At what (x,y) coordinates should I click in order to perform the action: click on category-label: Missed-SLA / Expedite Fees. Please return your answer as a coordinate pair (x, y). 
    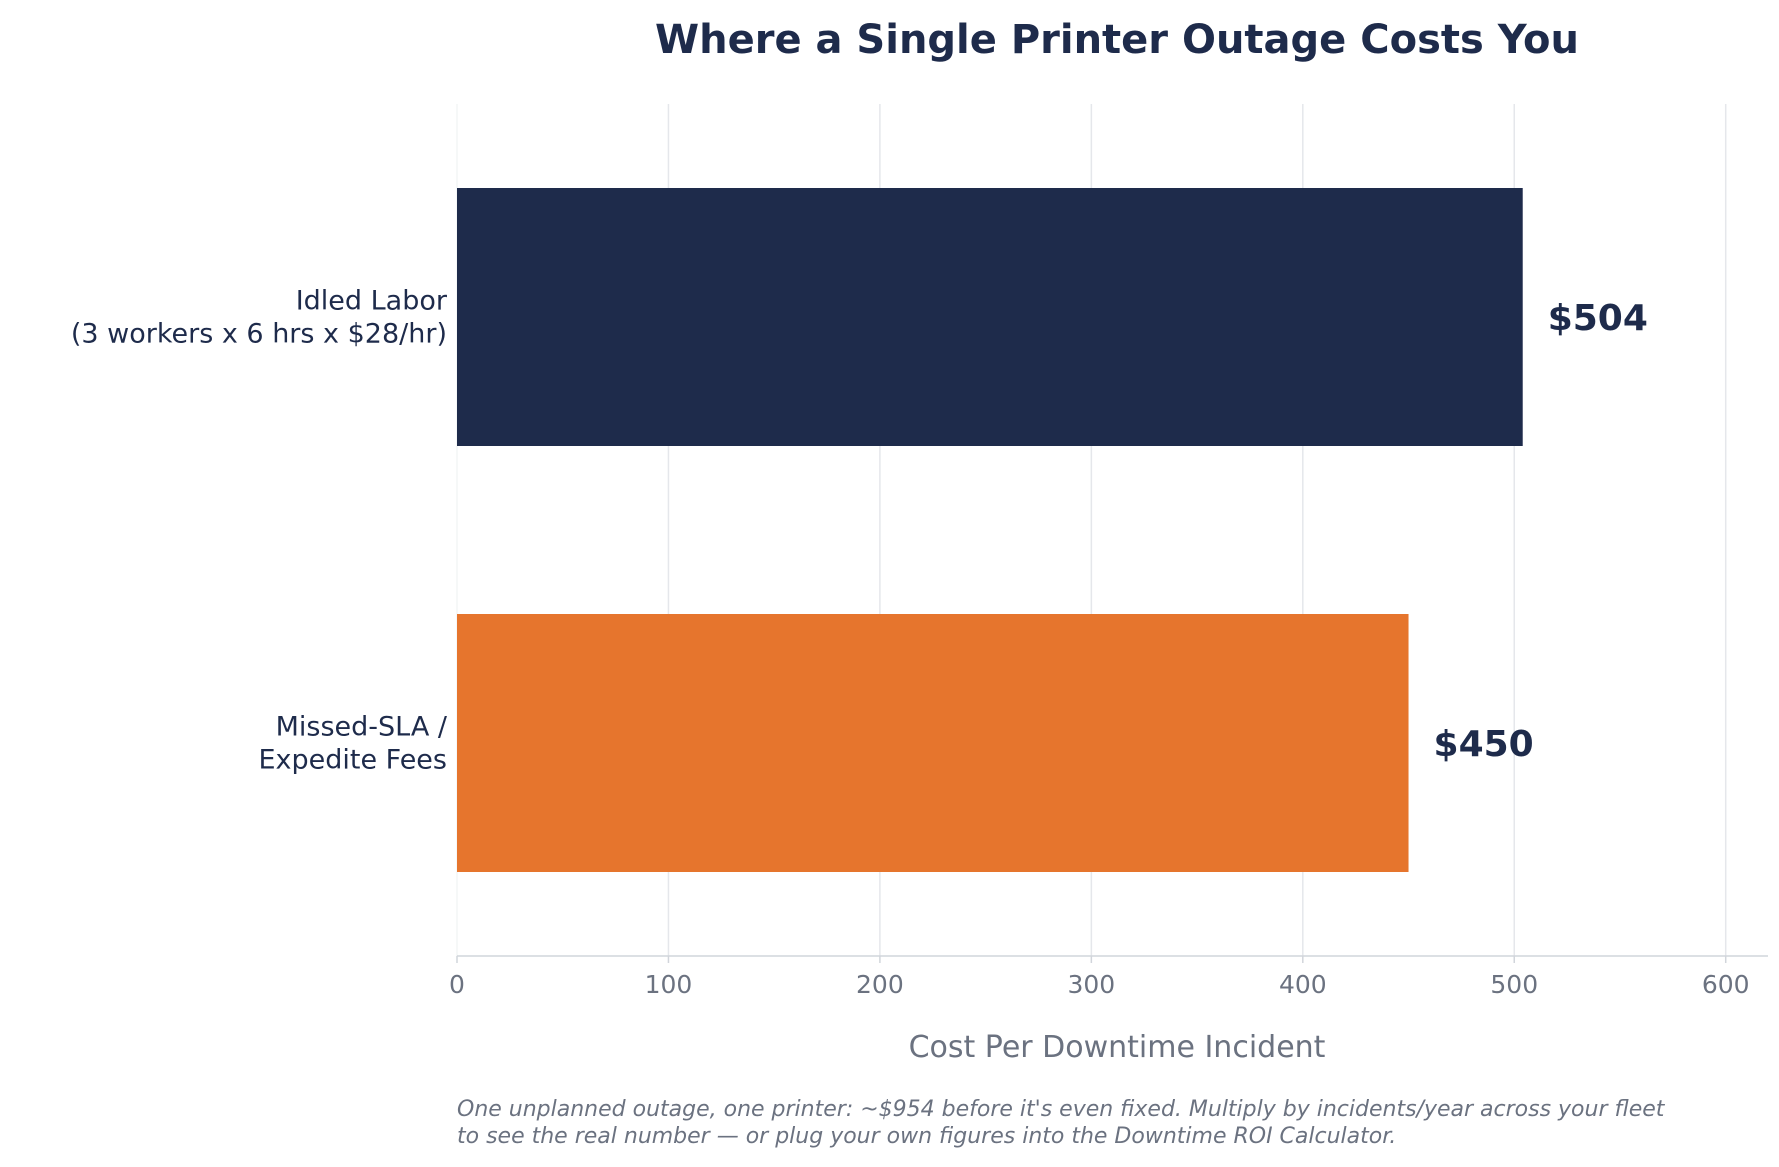
    Looking at the image, I should click on (352, 744).